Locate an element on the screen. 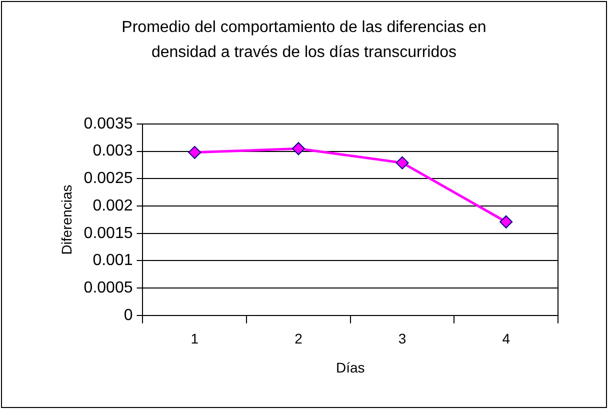  chart-title: Promedio del comportamiento de las diferencias en densidad a través de los días transcurridos is located at coordinates (304, 40).